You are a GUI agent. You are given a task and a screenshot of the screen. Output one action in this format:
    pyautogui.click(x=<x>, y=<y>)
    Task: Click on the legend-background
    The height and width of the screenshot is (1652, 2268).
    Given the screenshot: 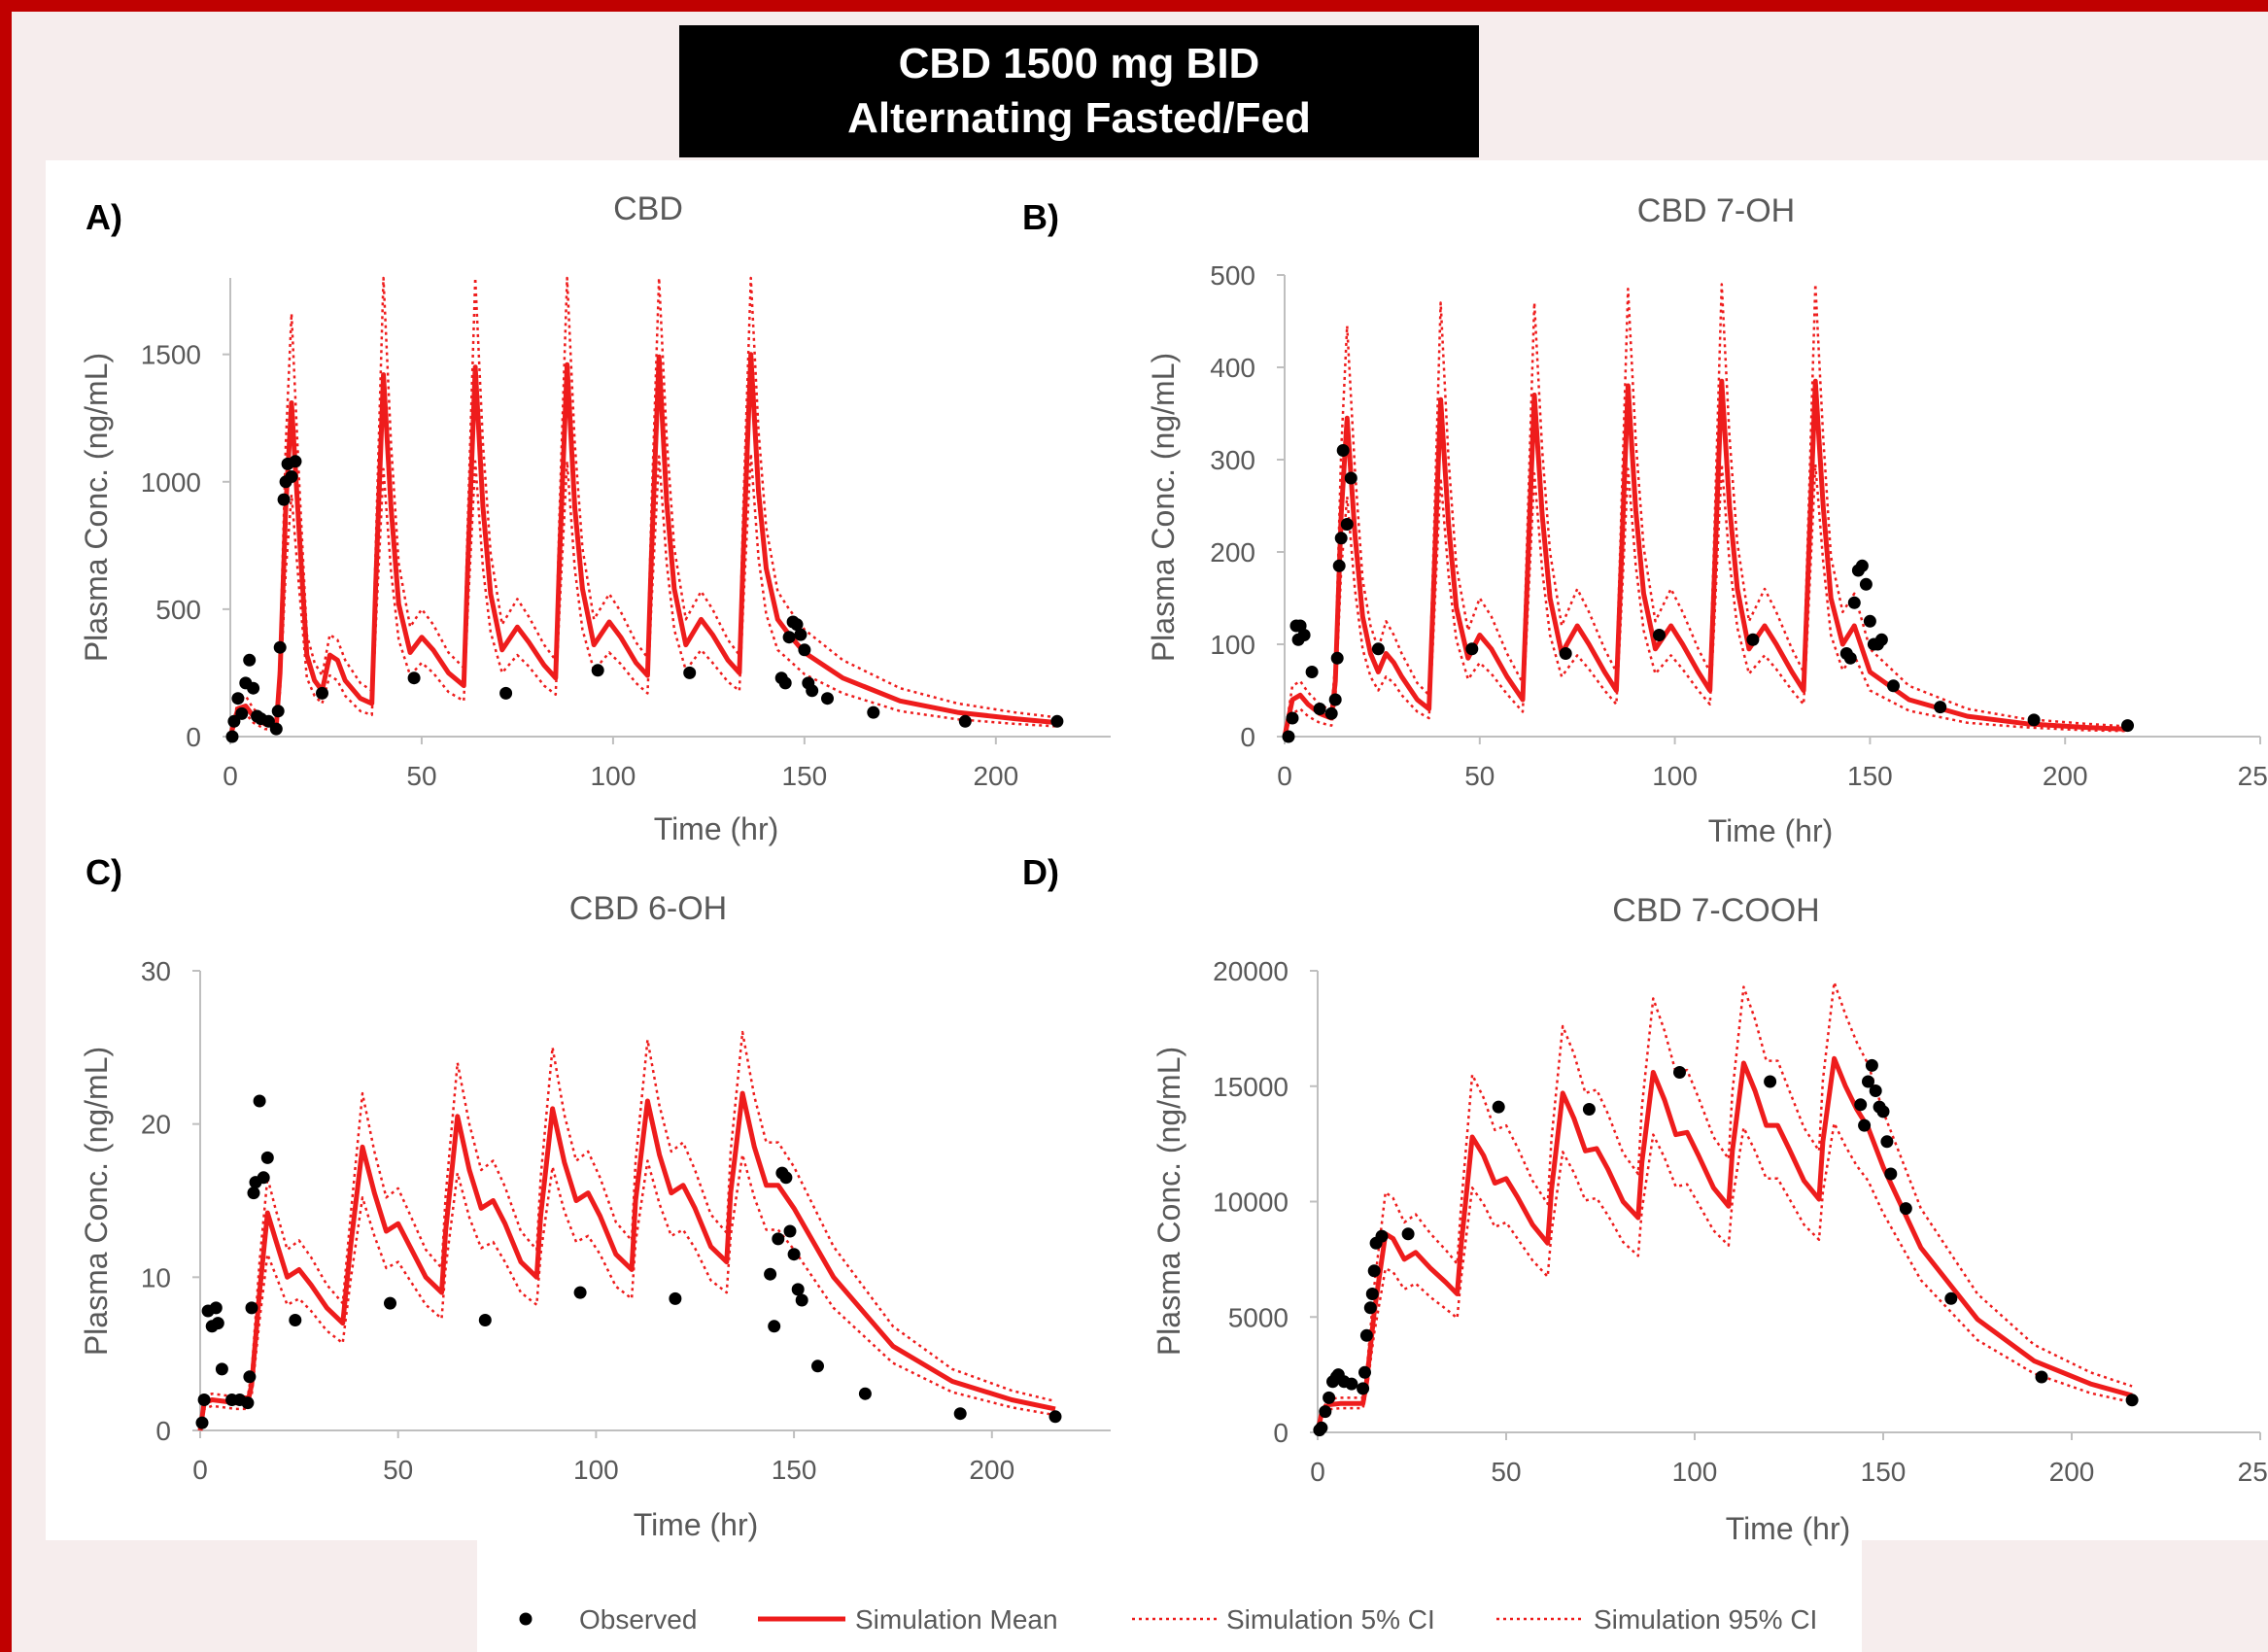 What is the action you would take?
    pyautogui.click(x=1169, y=1596)
    